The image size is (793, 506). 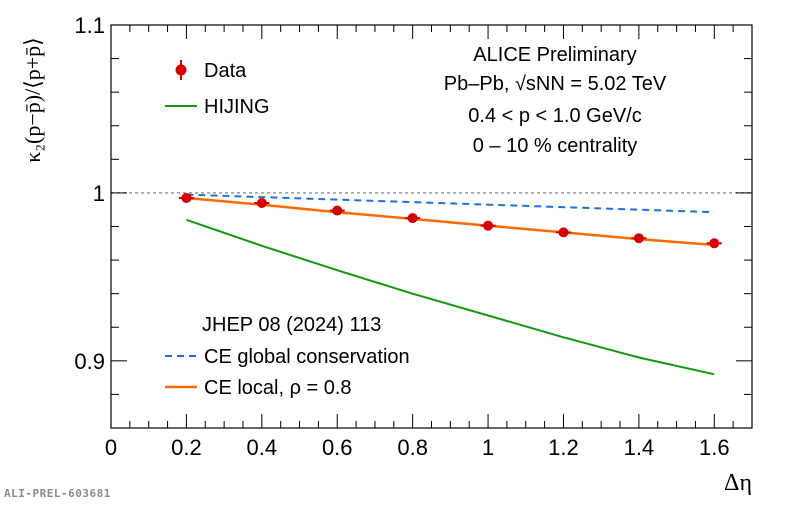 I want to click on legend-top: Data HIJING, so click(x=217, y=89).